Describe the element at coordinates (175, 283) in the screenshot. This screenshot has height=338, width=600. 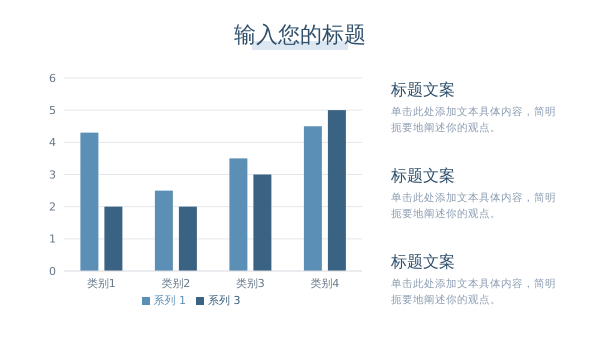
I see `x-tick-label: 类别2` at that location.